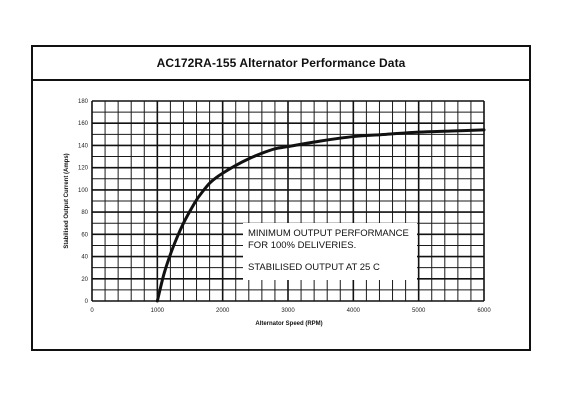 The image size is (566, 400). I want to click on annotation-box, so click(330, 251).